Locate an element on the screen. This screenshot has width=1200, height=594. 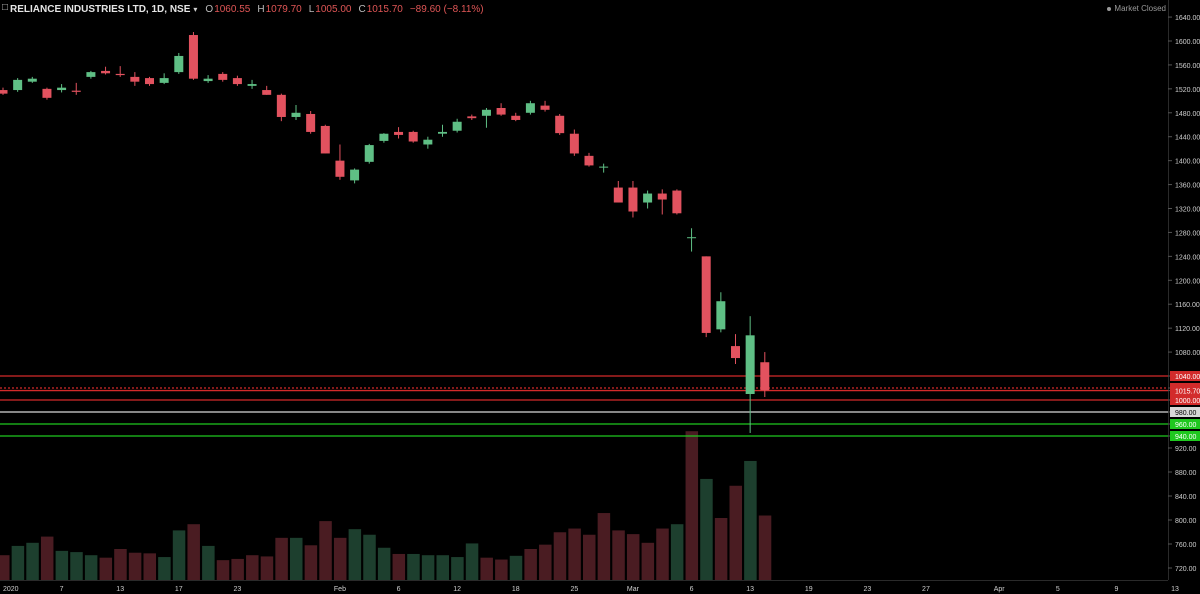
level-lines is located at coordinates (584, 406).